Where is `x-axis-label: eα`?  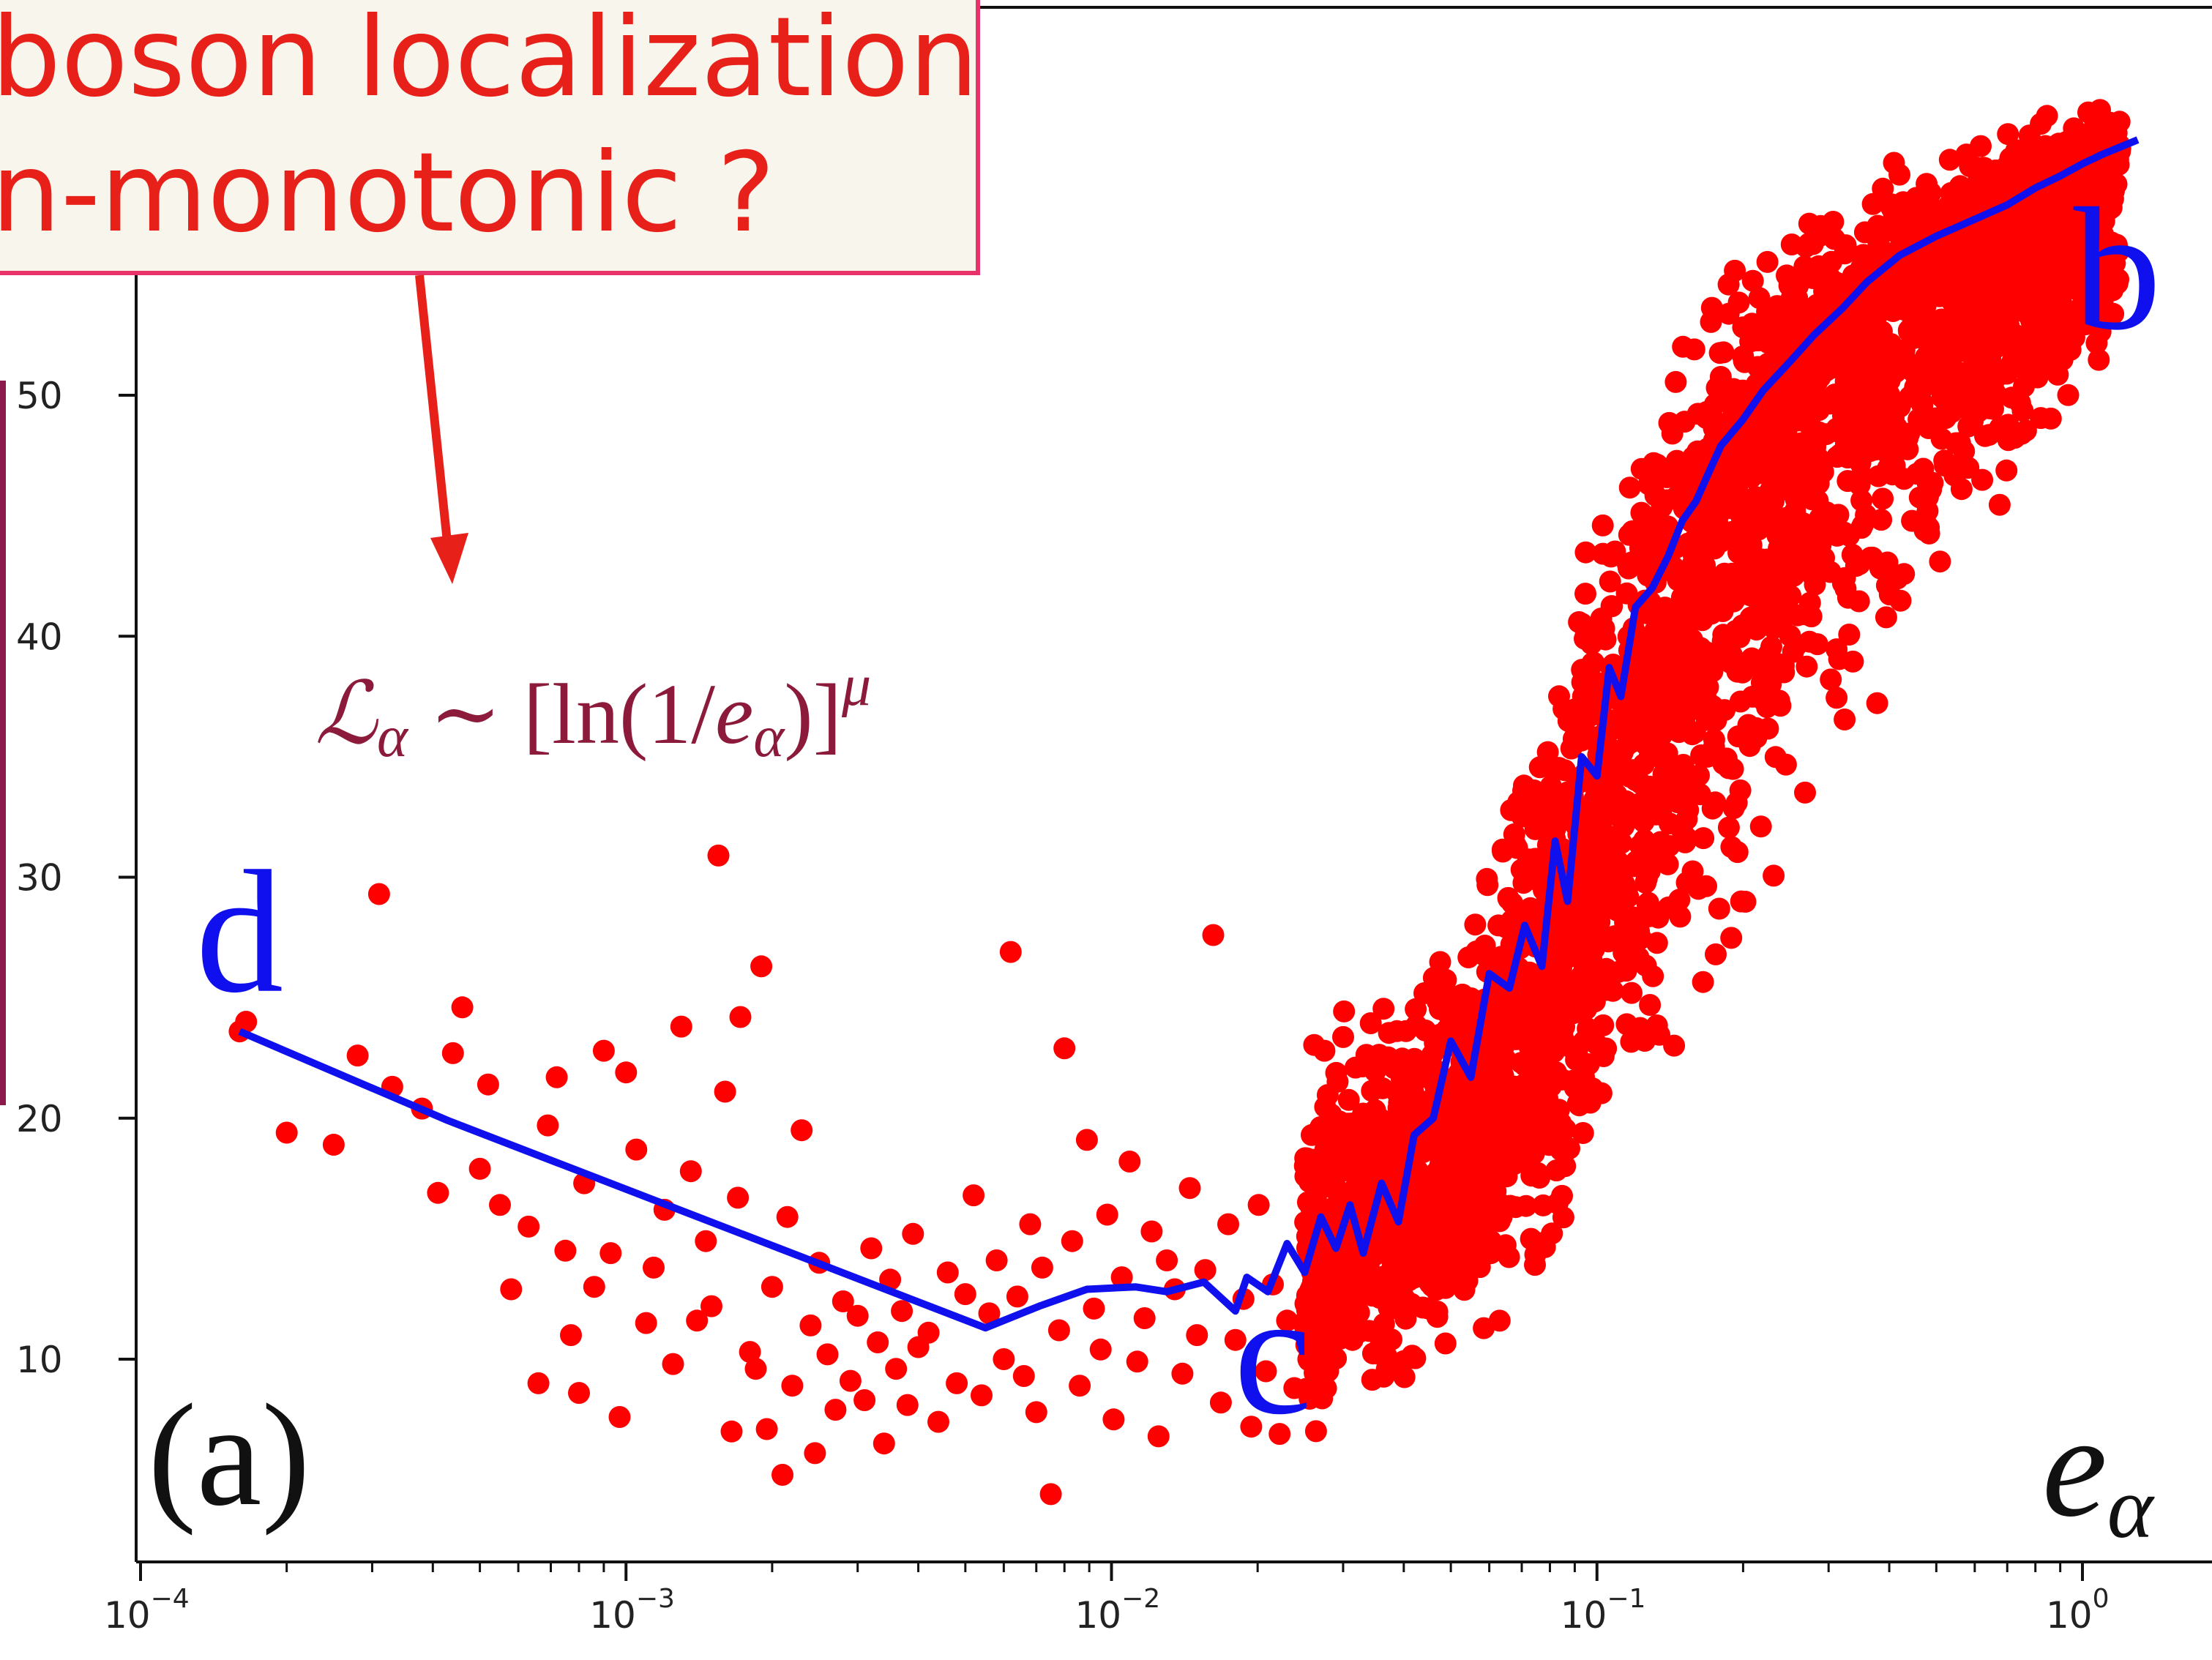 x-axis-label: eα is located at coordinates (2098, 1471).